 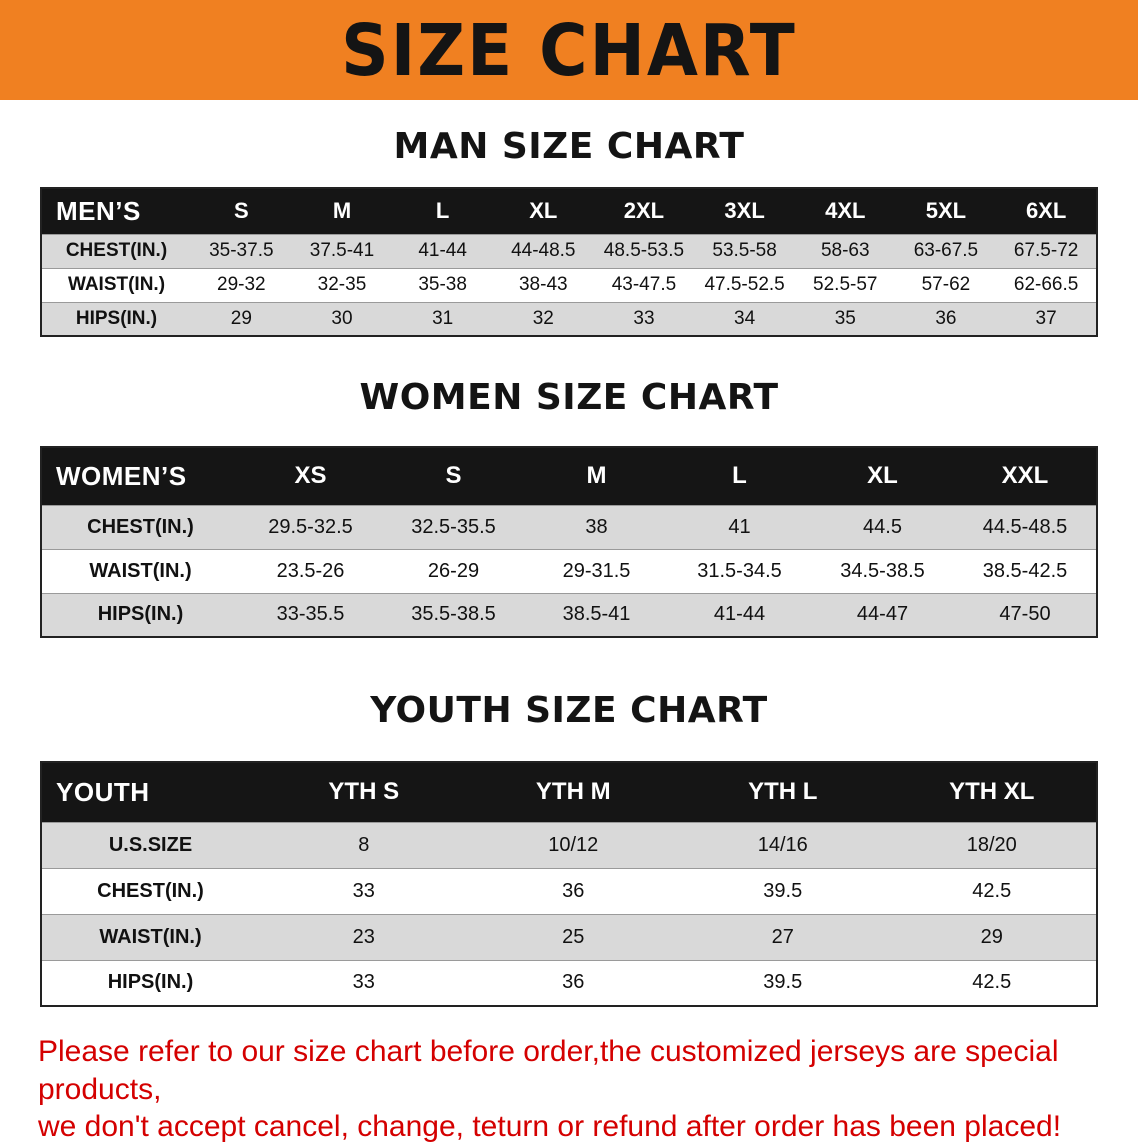 What do you see at coordinates (739, 526) in the screenshot?
I see `table-cell: 41` at bounding box center [739, 526].